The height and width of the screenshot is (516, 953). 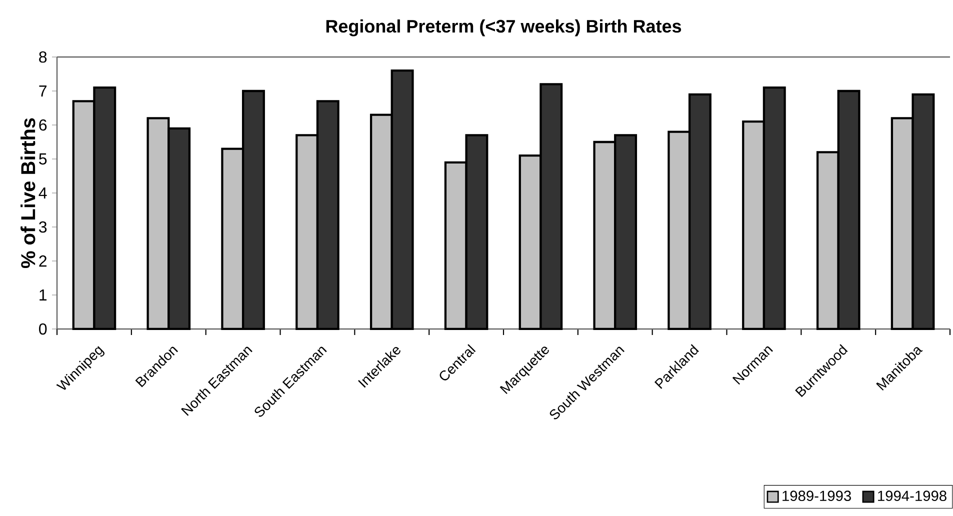 I want to click on y-axis-title: % of Live Births, so click(x=28, y=193).